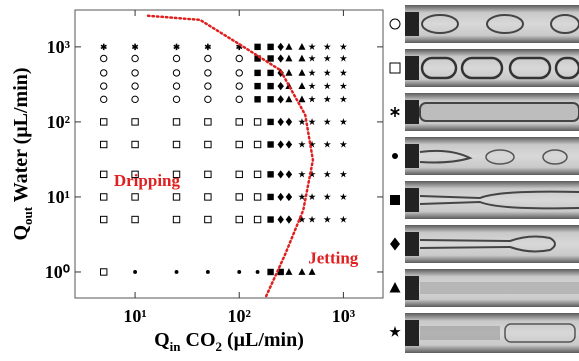  Describe the element at coordinates (59, 47) in the screenshot. I see `y-tick-label: 10³` at that location.